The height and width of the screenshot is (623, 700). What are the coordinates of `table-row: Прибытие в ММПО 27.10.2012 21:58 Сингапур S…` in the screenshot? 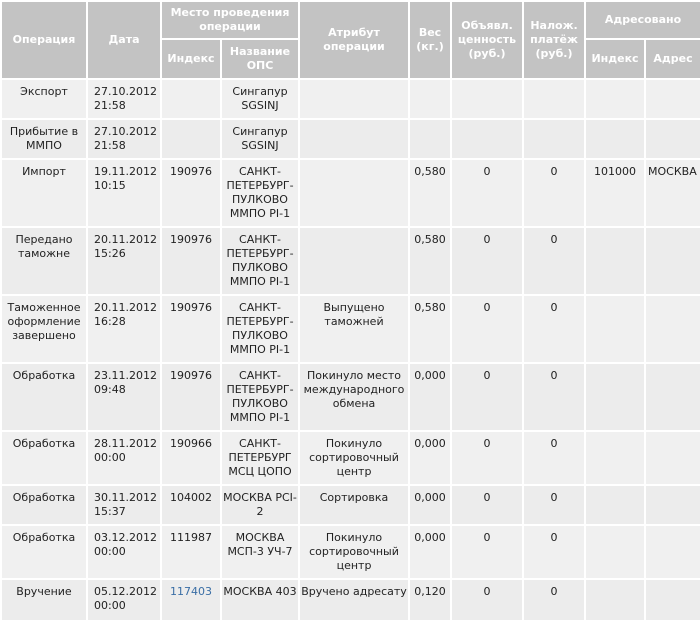 It's located at (350, 139).